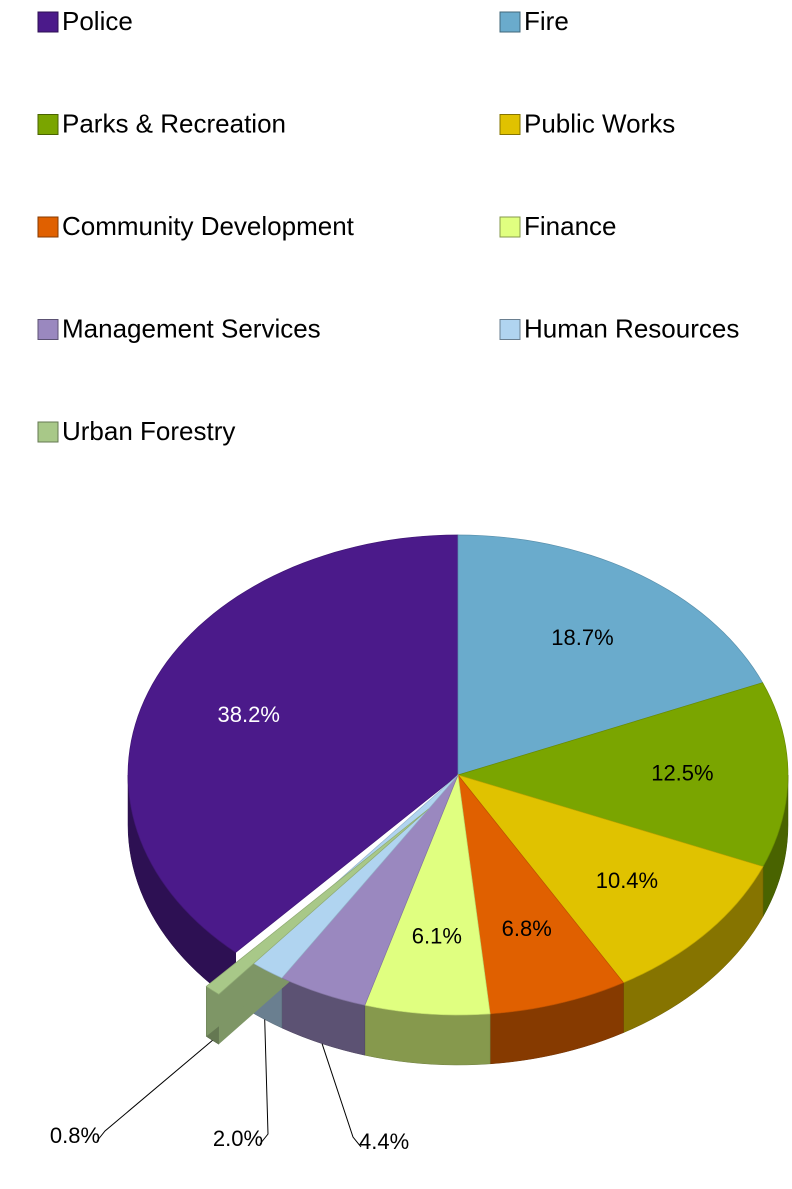 The height and width of the screenshot is (1189, 792). I want to click on legend-label: Management Services, so click(191, 328).